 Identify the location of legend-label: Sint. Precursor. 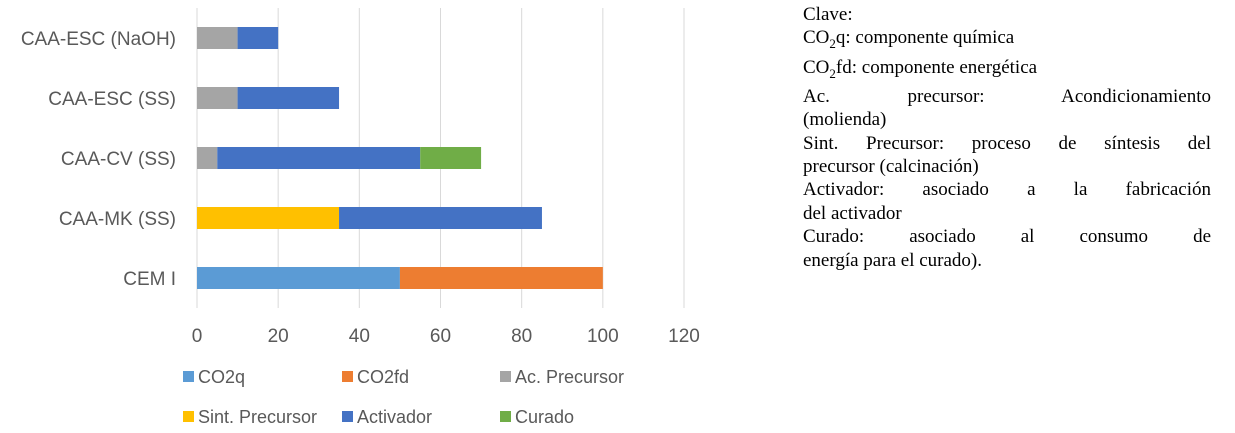
(257, 417).